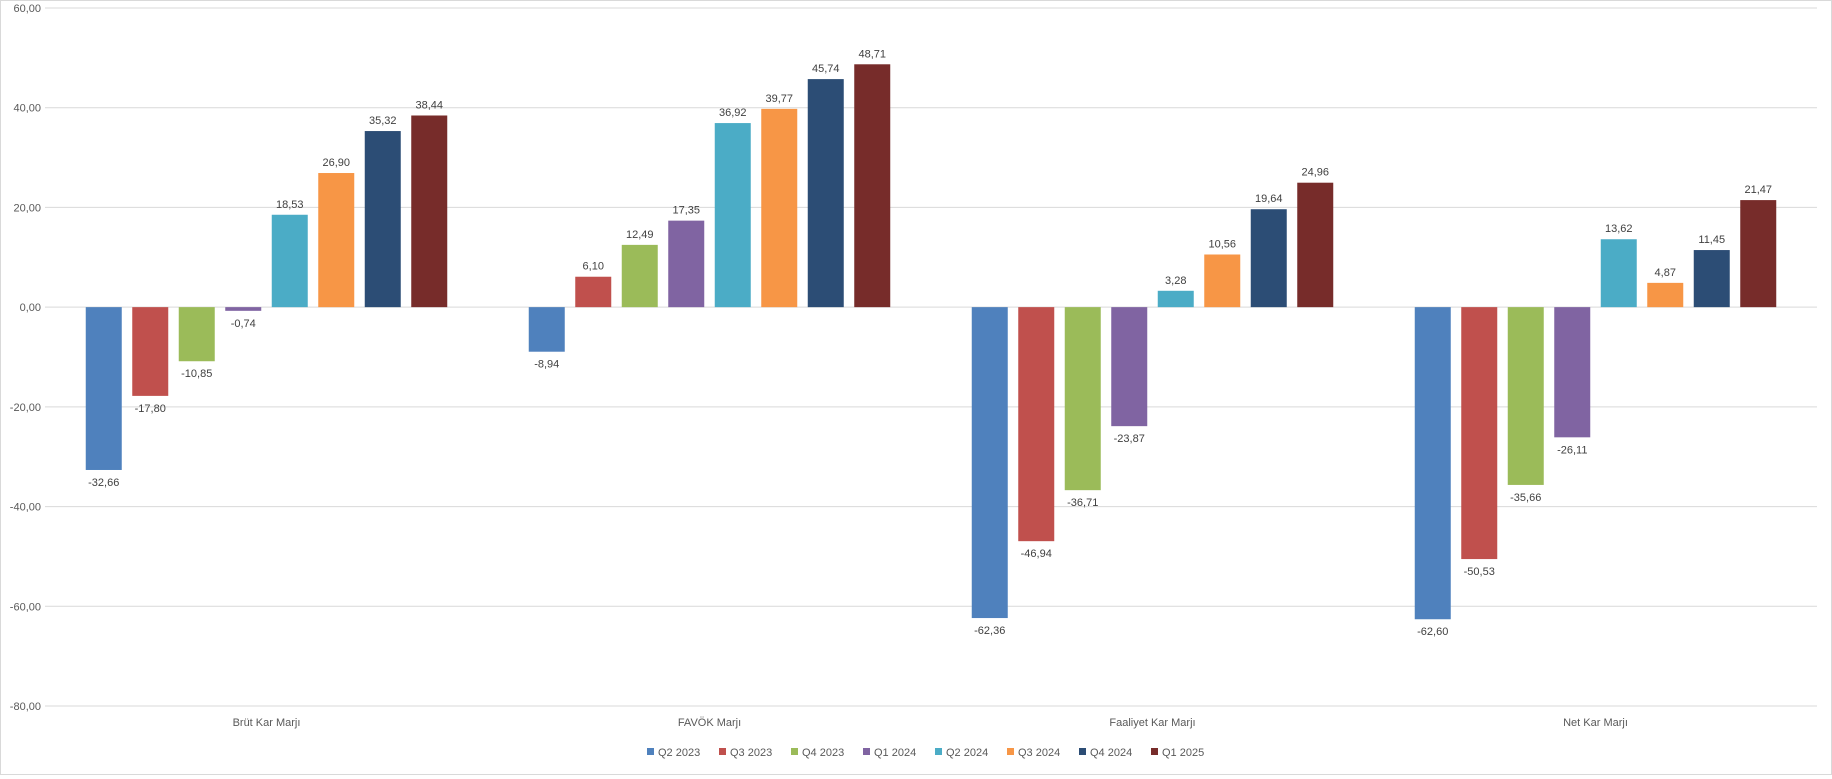 This screenshot has height=779, width=1832. I want to click on data-label: -23,87, so click(1129, 439).